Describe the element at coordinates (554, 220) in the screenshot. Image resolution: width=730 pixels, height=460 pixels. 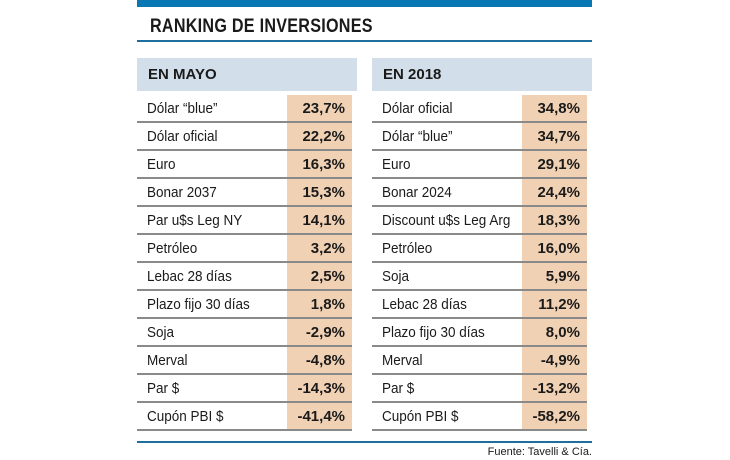
I see `row-value: 18,3%` at that location.